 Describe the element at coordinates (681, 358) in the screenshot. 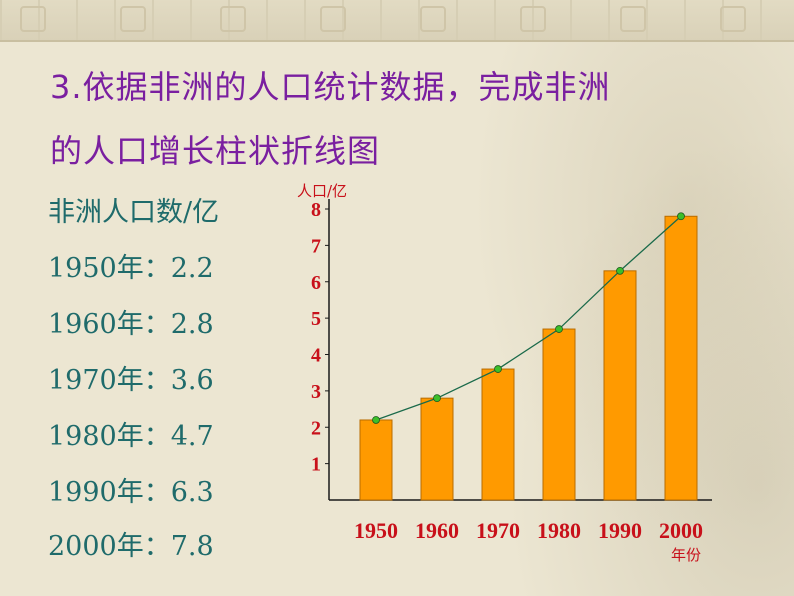

I see `bar-2000` at that location.